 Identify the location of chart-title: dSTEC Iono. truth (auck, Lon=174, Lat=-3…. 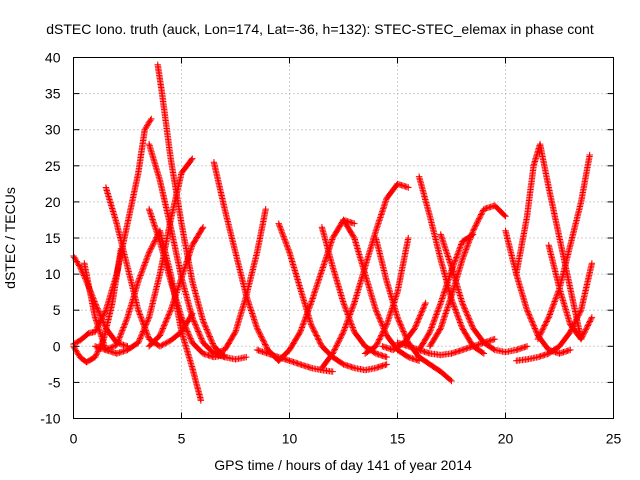
(320, 29).